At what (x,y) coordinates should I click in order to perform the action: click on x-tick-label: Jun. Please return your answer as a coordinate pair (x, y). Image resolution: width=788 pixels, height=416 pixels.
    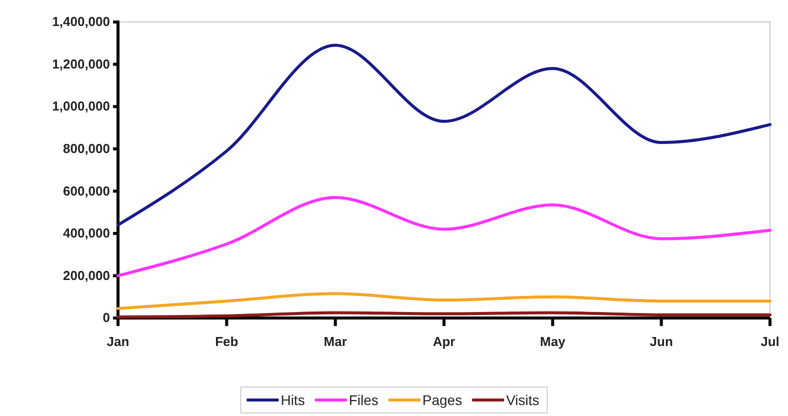
    Looking at the image, I should click on (661, 341).